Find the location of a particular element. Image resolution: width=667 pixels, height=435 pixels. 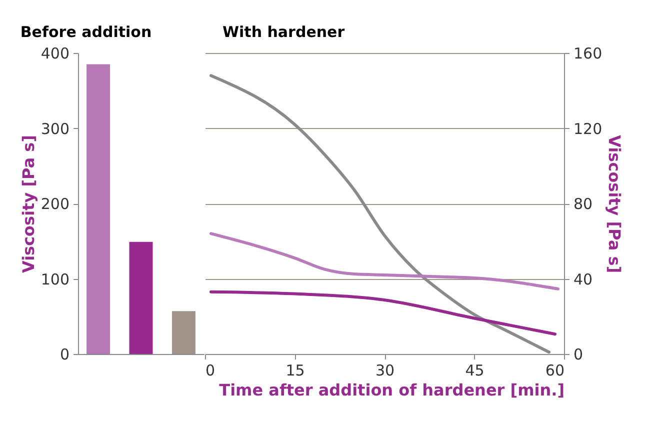

x-tick-label: 15 is located at coordinates (295, 371).